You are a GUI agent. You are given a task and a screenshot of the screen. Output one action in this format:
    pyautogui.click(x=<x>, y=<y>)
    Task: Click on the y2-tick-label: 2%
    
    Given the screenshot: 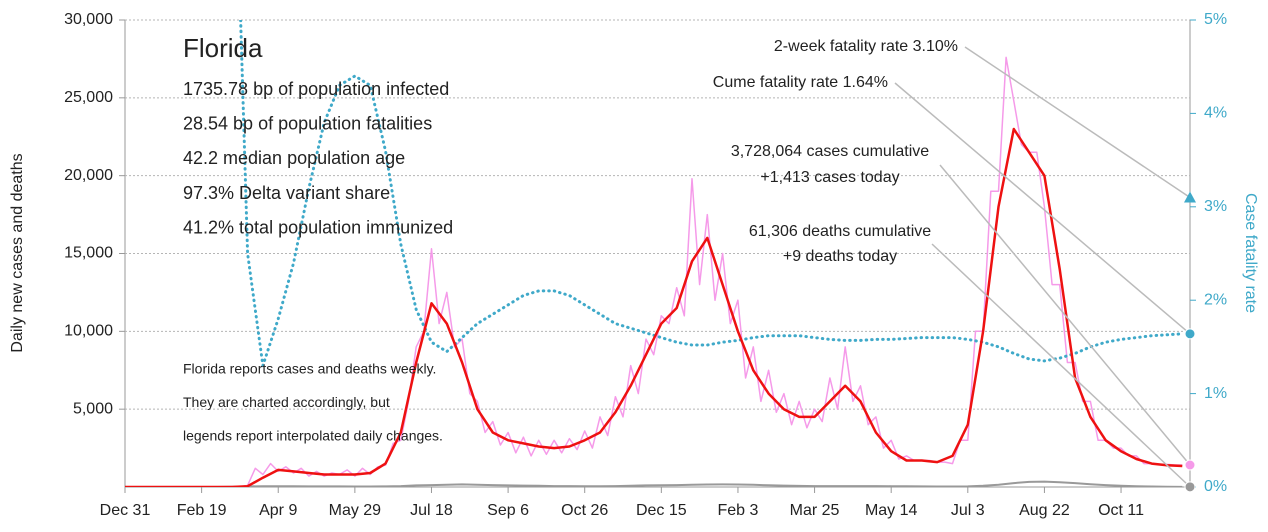 What is the action you would take?
    pyautogui.click(x=1215, y=299)
    